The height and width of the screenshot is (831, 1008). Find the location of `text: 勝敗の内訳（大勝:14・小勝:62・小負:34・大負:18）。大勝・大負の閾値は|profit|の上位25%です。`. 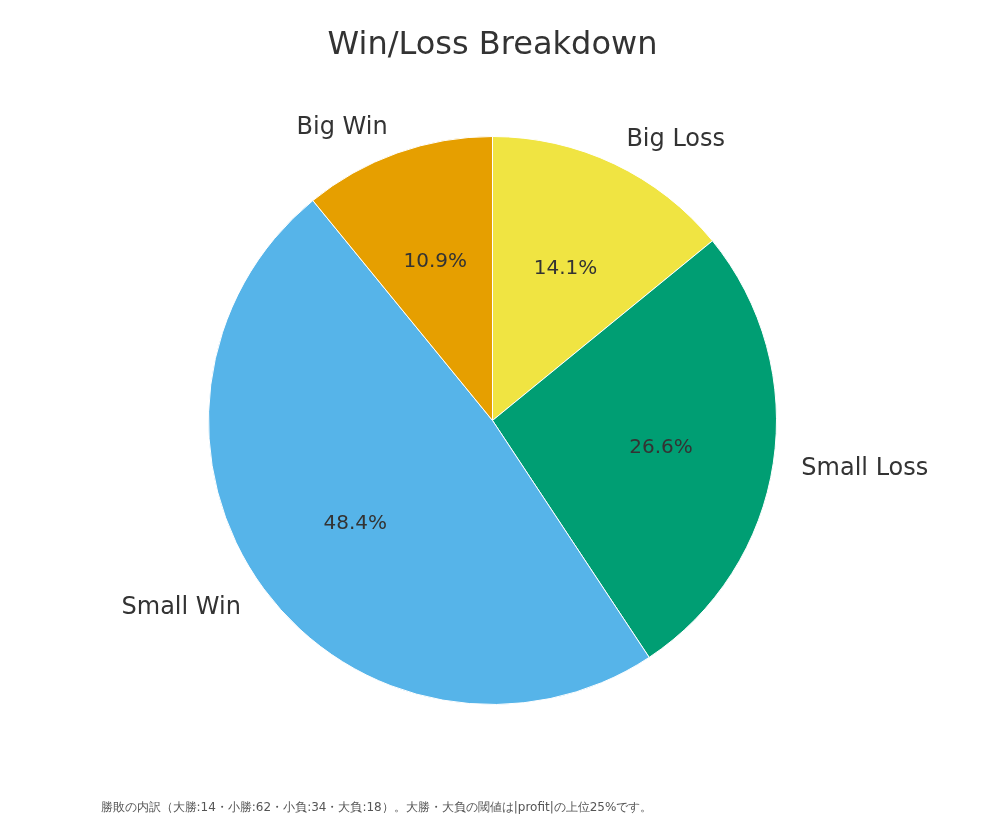

text: 勝敗の内訳（大勝:14・小勝:62・小負:34・大負:18）。大勝・大負の閾値は|profit|の上位25%です。 is located at coordinates (376, 806).